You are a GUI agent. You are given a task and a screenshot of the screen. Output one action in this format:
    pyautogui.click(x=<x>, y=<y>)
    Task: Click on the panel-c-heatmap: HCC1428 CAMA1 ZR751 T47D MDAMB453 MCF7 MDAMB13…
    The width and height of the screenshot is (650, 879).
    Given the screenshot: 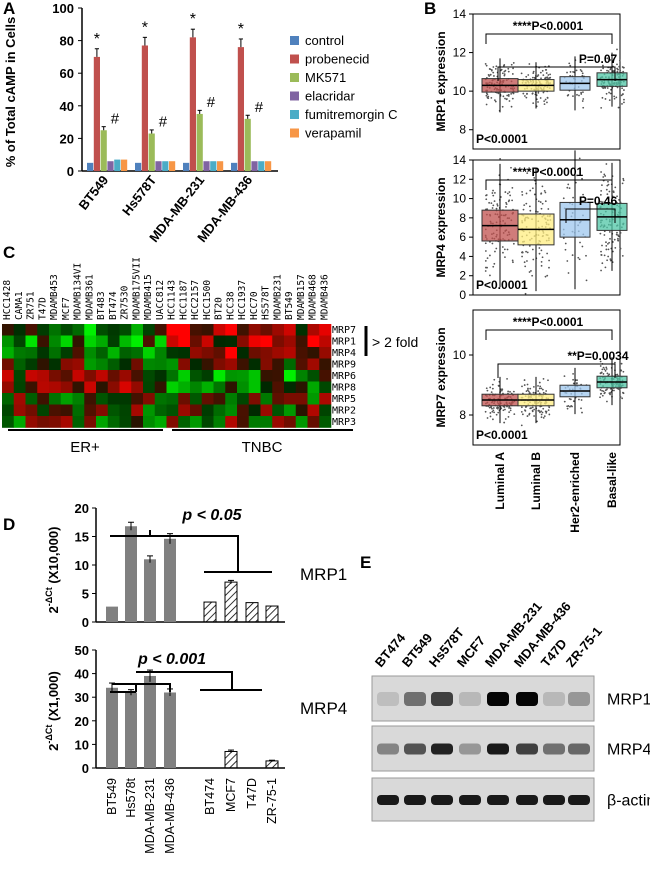 What is the action you would take?
    pyautogui.click(x=210, y=356)
    